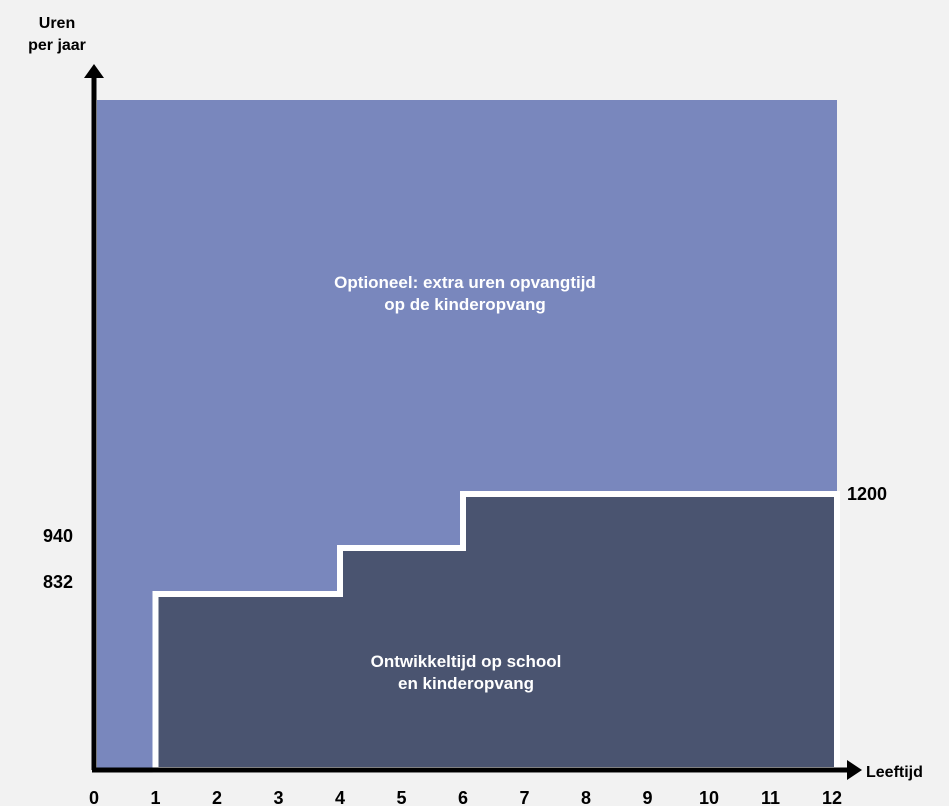 The width and height of the screenshot is (949, 806). What do you see at coordinates (58, 582) in the screenshot?
I see `value-label: 832` at bounding box center [58, 582].